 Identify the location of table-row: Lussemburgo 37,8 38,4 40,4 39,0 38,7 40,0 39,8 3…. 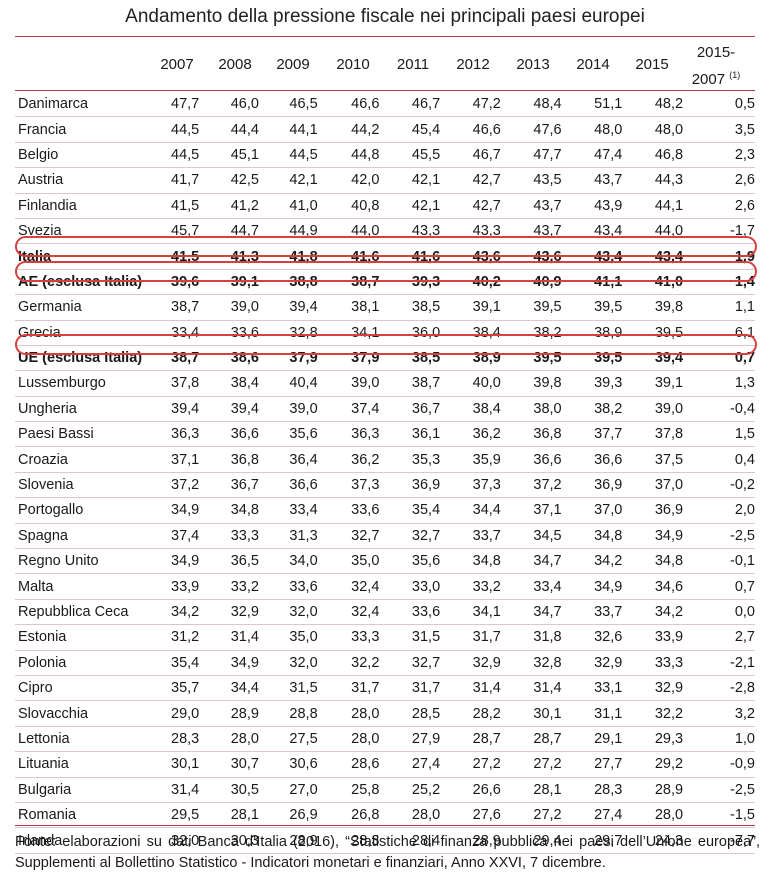
(385, 383).